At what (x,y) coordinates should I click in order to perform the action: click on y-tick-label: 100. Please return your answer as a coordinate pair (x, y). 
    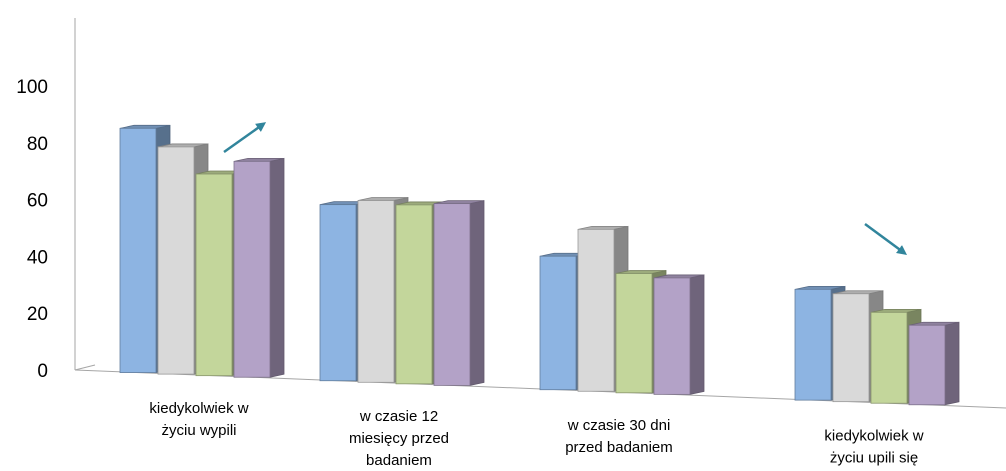
    Looking at the image, I should click on (32, 87).